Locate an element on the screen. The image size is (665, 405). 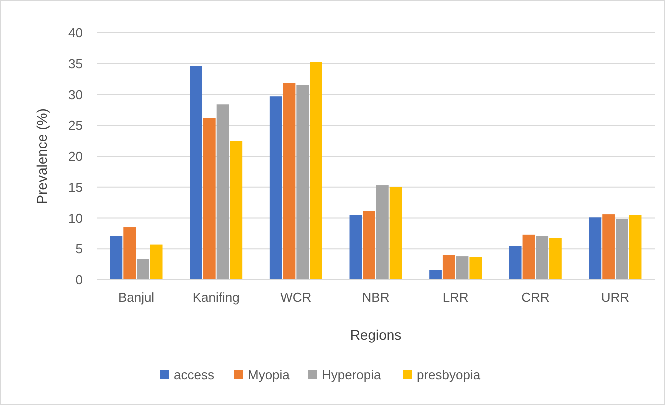
y-axis-title: Prevalence (%) is located at coordinates (42, 156).